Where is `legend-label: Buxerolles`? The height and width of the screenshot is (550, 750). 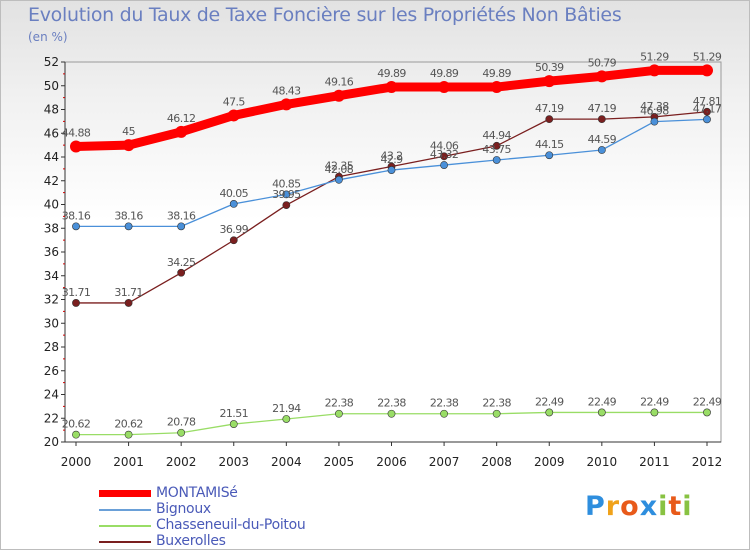 legend-label: Buxerolles is located at coordinates (191, 541).